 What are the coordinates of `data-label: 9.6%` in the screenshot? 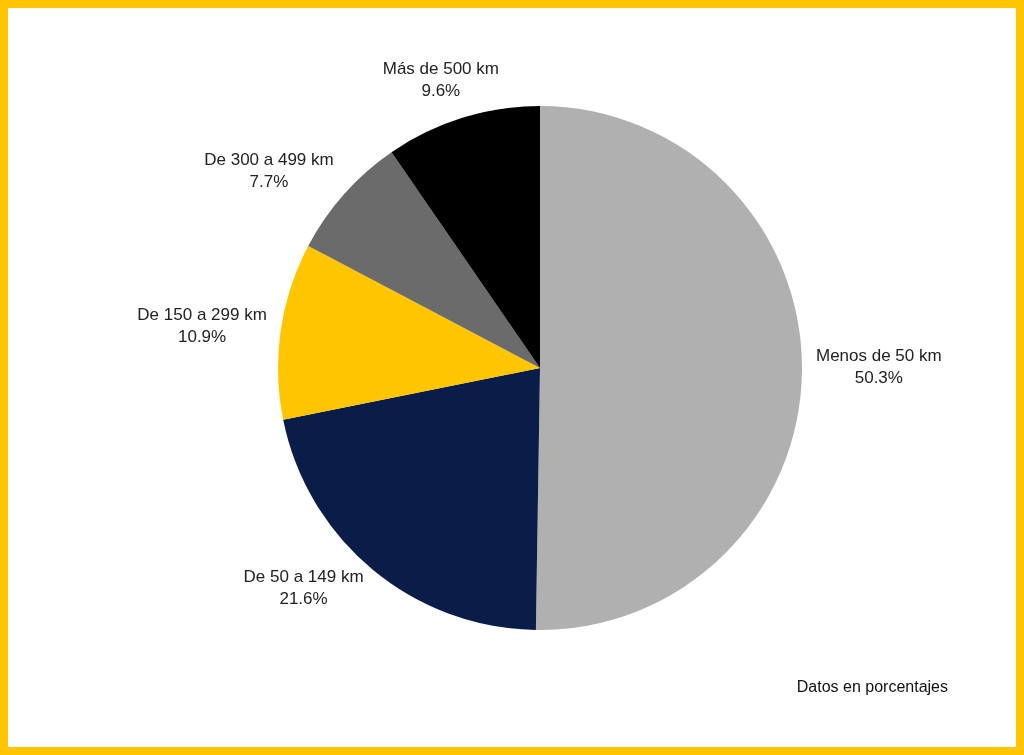 It's located at (441, 90).